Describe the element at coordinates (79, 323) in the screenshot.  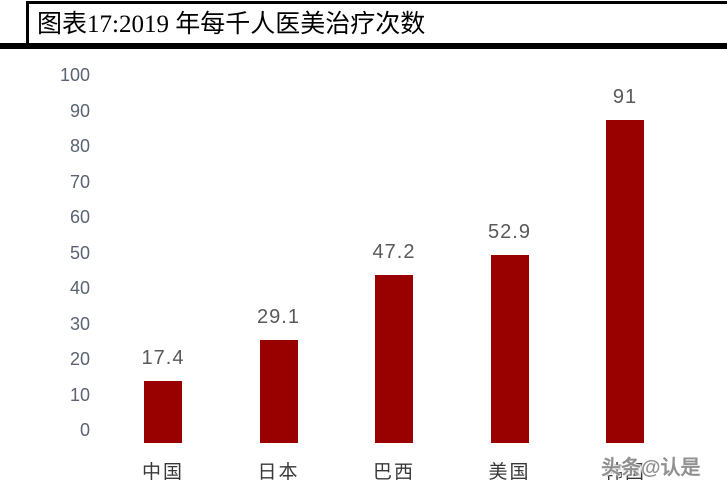
I see `y-axis-tick-label: 30` at that location.